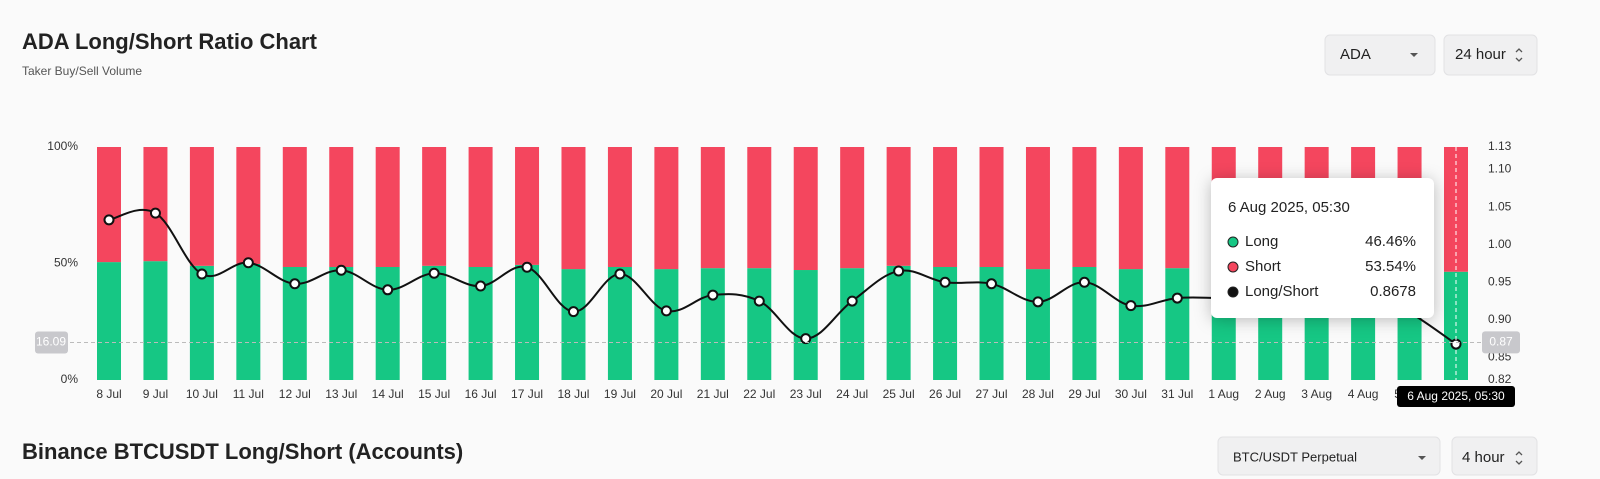 This screenshot has width=1600, height=479. Describe the element at coordinates (481, 394) in the screenshot. I see `x-tick-label: 16 Jul` at that location.